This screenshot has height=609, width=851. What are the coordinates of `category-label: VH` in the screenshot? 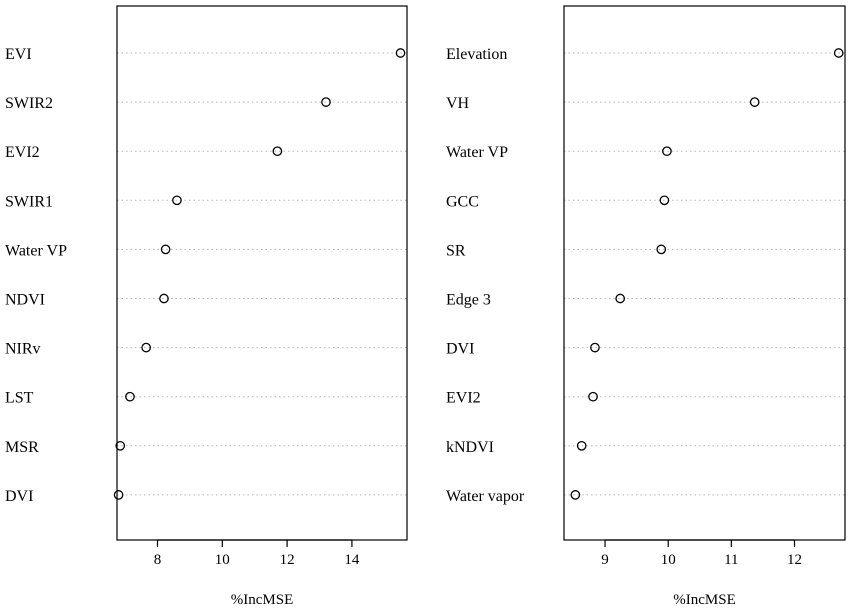 It's located at (458, 103).